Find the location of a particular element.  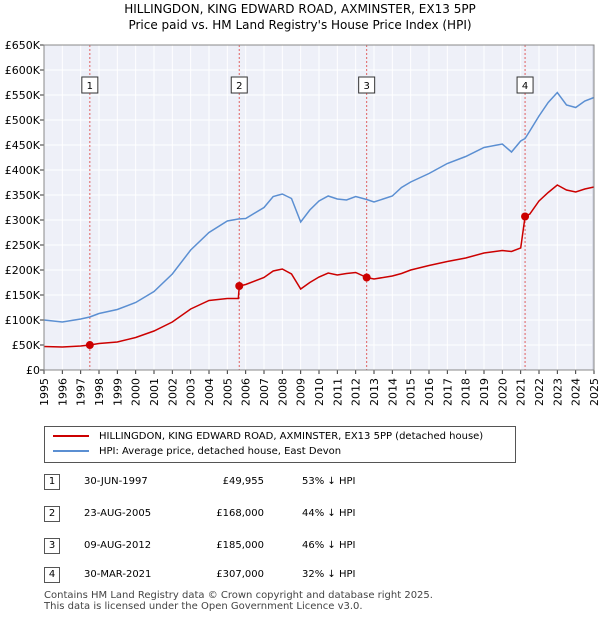

y-tick-label: £250K is located at coordinates (23, 245).